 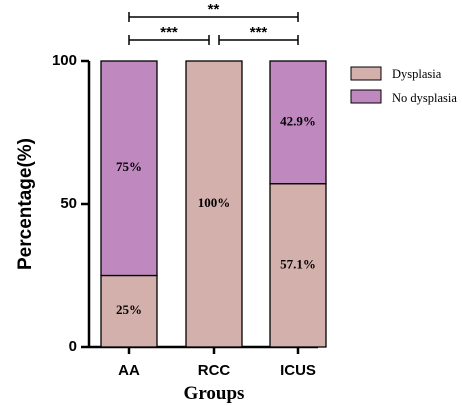 I want to click on y-axis-title: Percentage(%), so click(x=25, y=204).